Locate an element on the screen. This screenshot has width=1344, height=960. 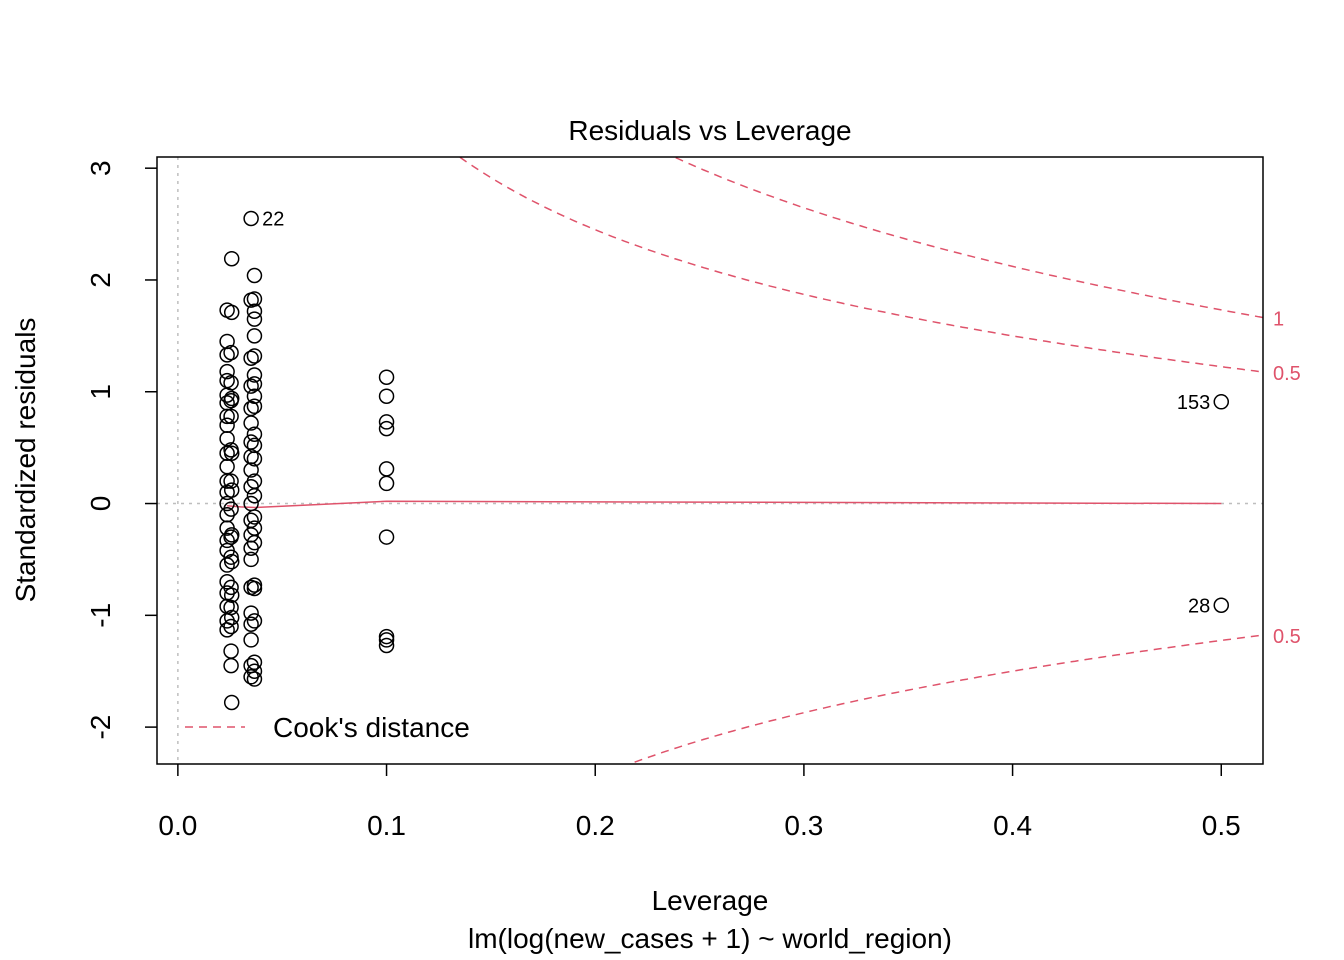
x-tick-label: 0.2 is located at coordinates (595, 825).